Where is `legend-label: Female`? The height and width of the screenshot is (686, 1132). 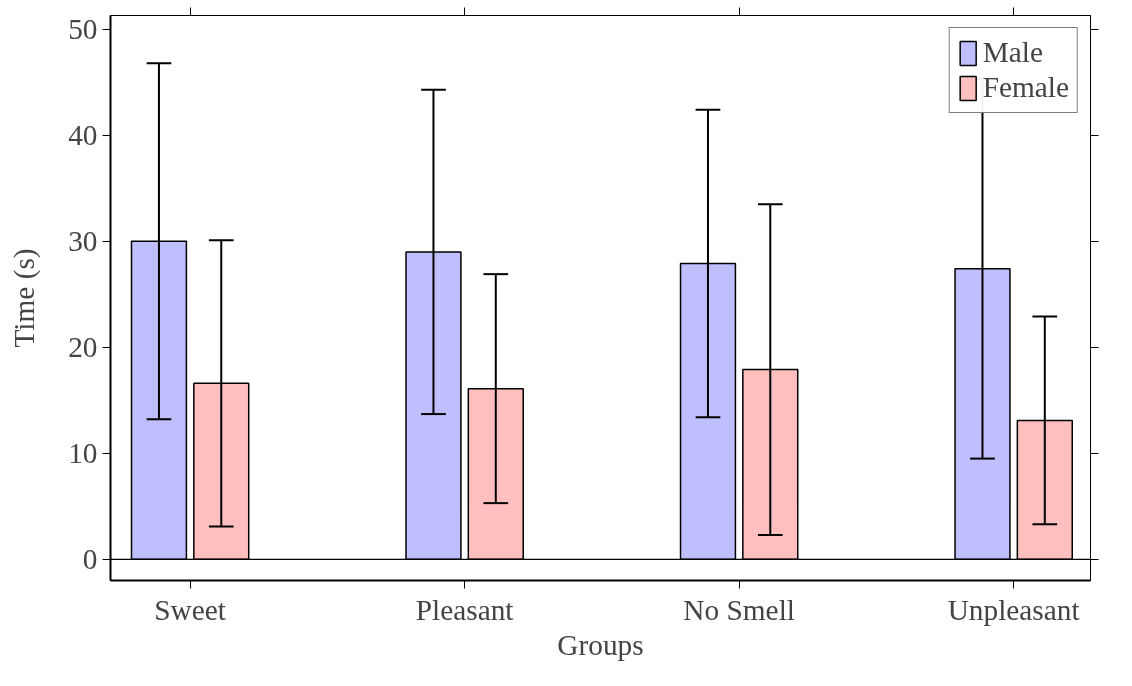
legend-label: Female is located at coordinates (1025, 87).